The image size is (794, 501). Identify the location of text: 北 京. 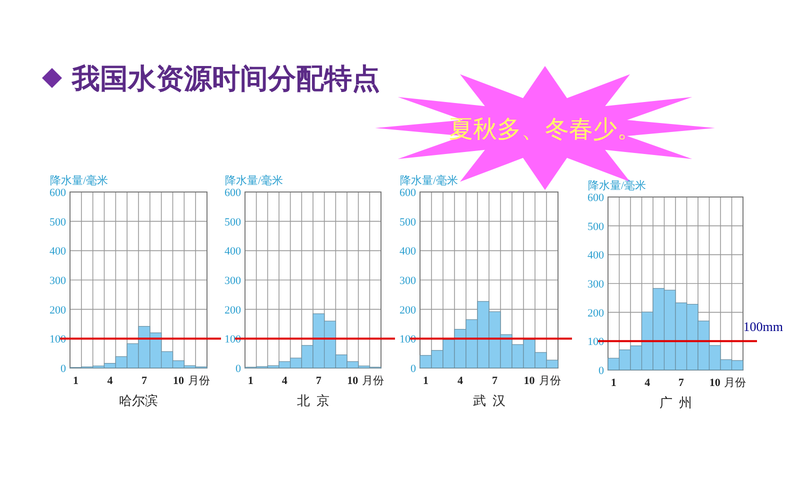
(313, 400).